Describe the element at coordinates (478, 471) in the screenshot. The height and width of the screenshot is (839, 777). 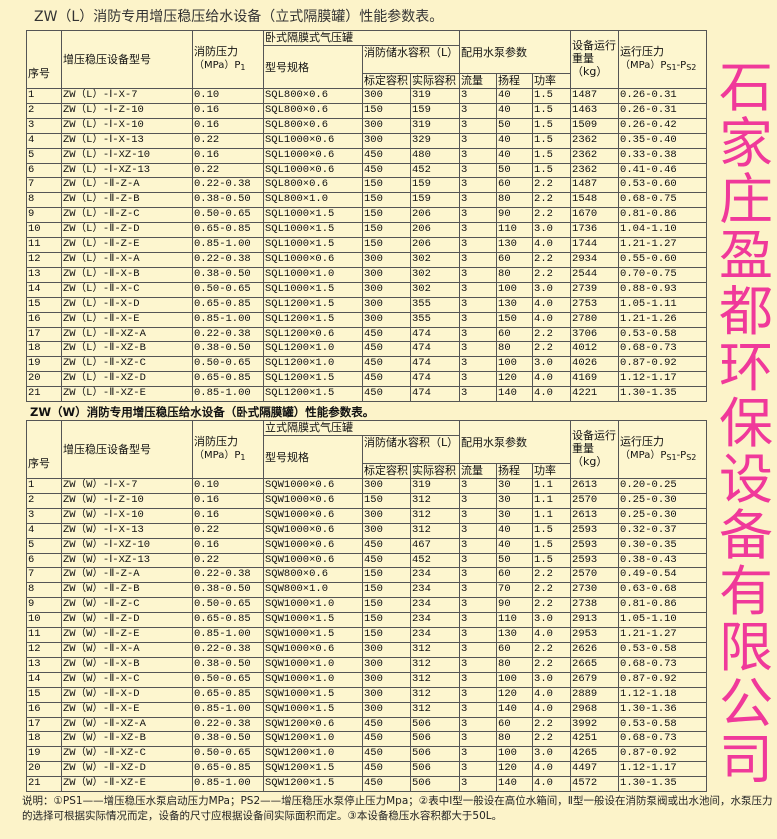
I see `header-flow: 流量` at that location.